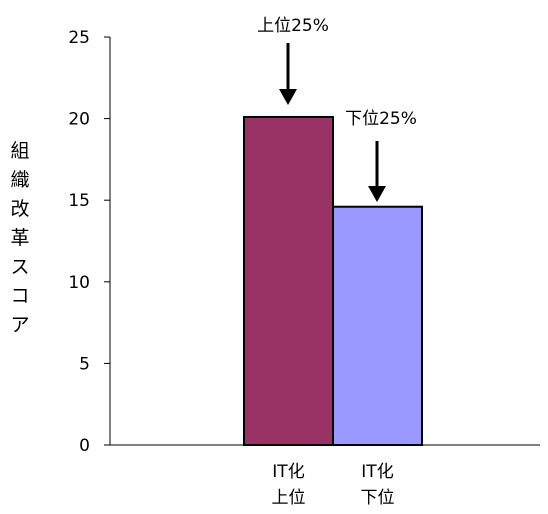 Image resolution: width=548 pixels, height=514 pixels. I want to click on y-tick-label: 20, so click(79, 120).